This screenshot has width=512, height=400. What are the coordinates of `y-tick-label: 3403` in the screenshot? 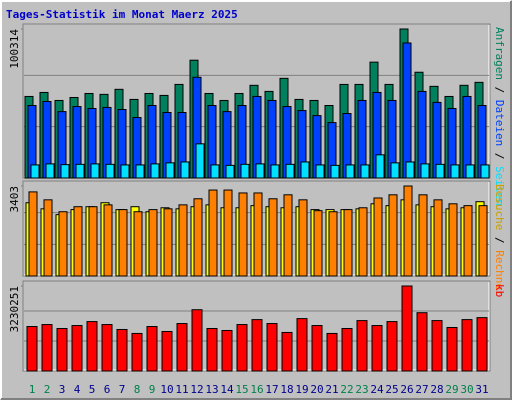 It's located at (14, 199).